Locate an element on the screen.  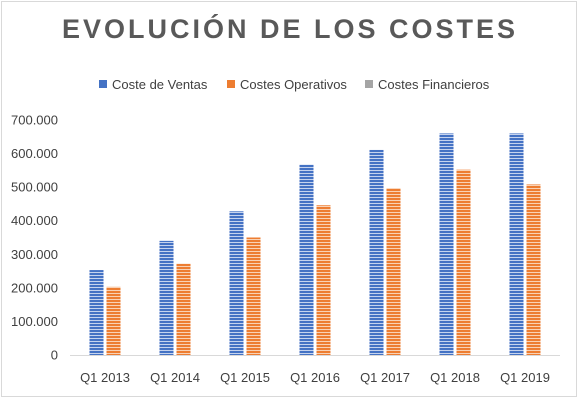
bar-coste-de-ventas-q1-2015 is located at coordinates (236, 283).